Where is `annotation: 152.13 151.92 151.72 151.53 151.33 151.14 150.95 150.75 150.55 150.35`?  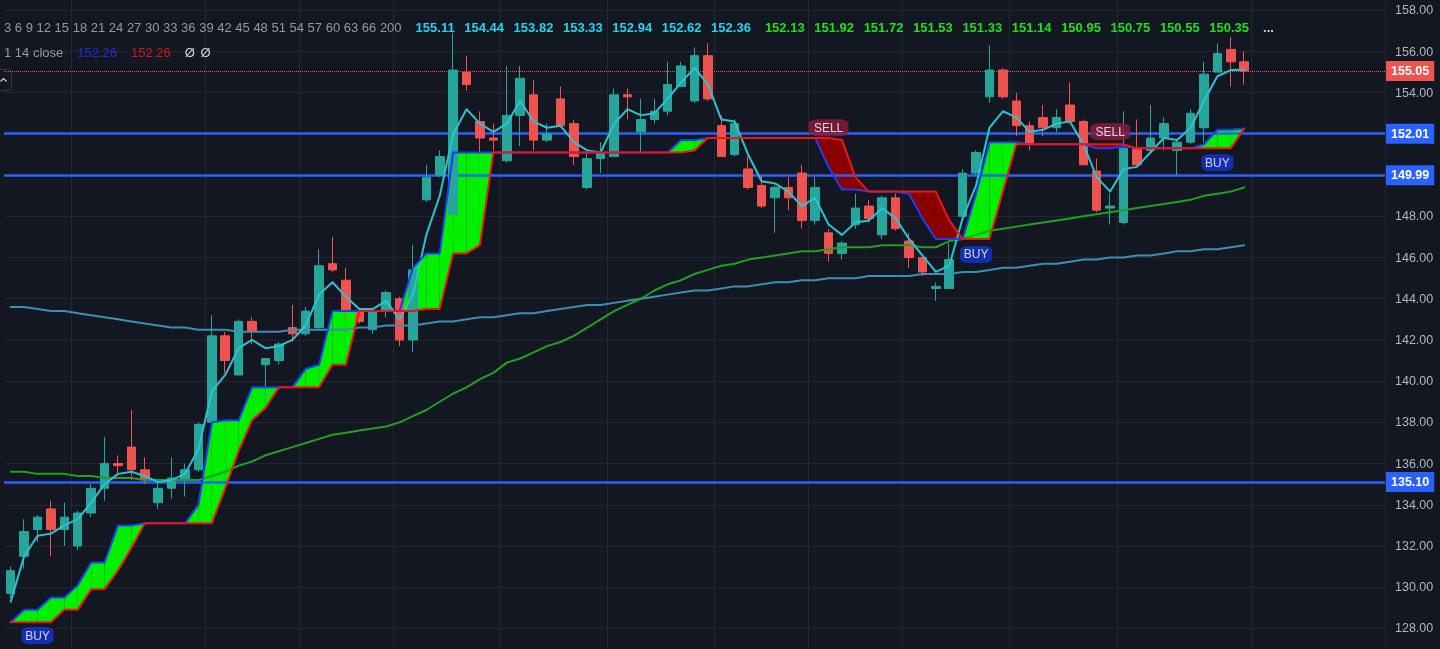 annotation: 152.13 151.92 151.72 151.53 151.33 151.14 150.95 150.75 150.55 150.35 is located at coordinates (1007, 27).